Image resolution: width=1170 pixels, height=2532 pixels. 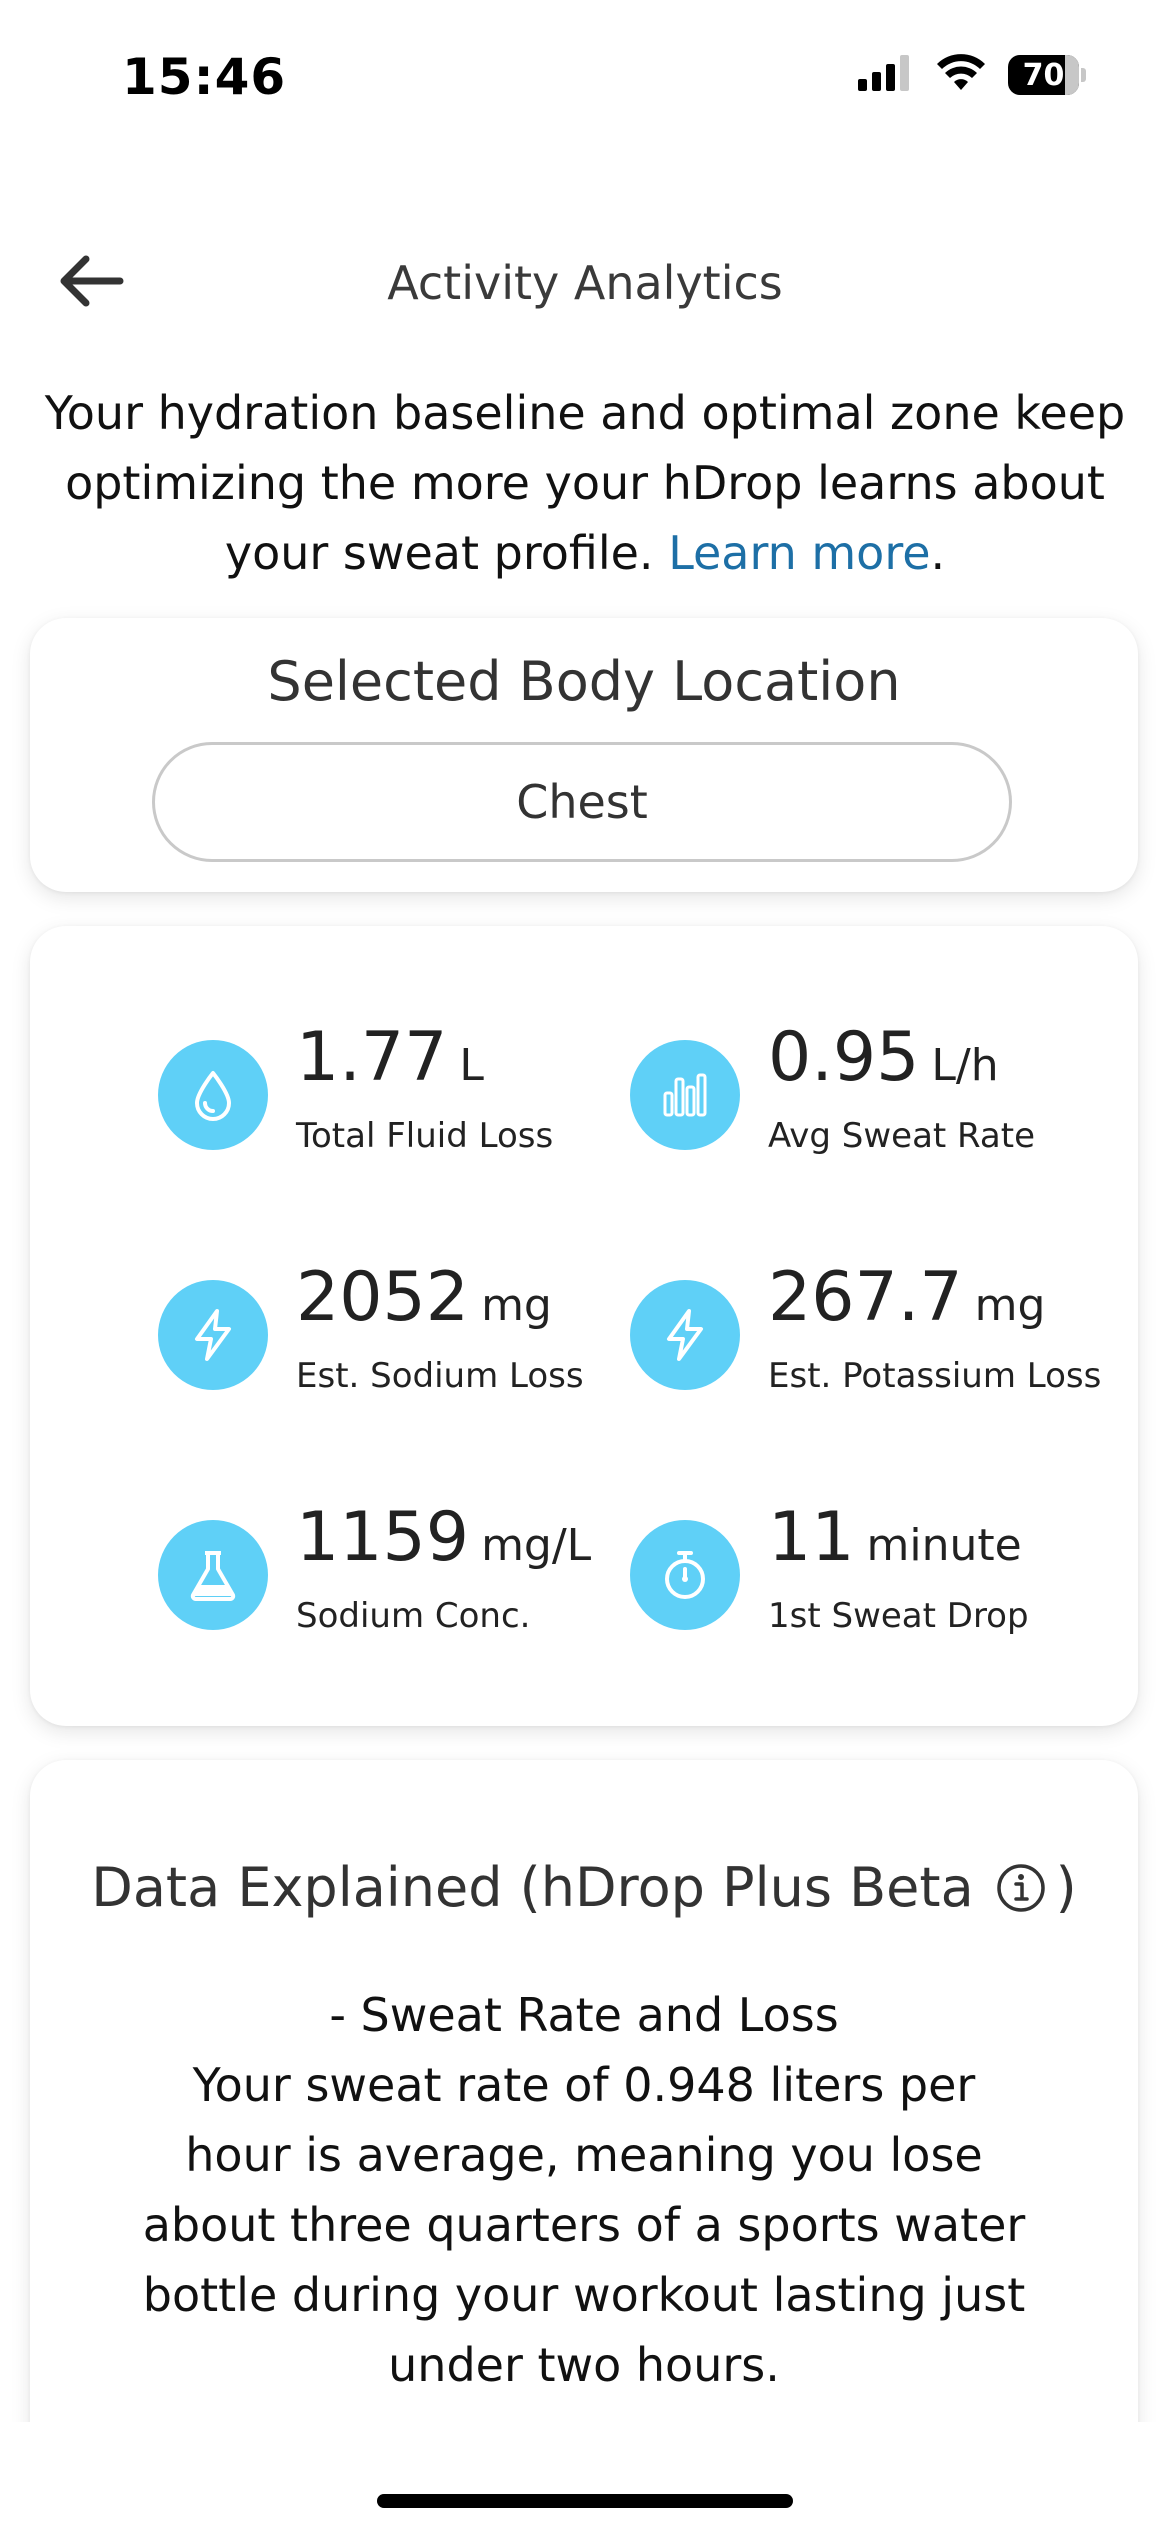 What do you see at coordinates (799, 553) in the screenshot?
I see `learn-more-link: Learn more` at bounding box center [799, 553].